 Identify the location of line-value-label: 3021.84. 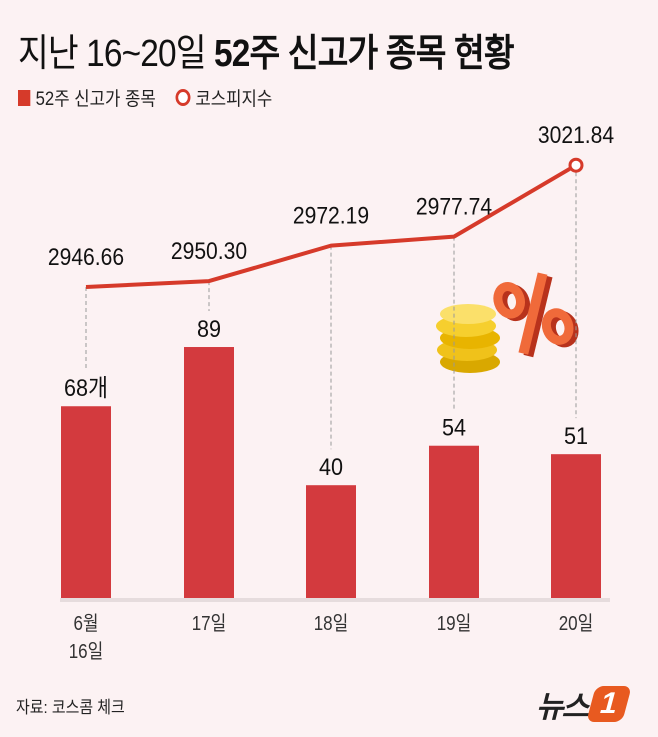
(576, 135).